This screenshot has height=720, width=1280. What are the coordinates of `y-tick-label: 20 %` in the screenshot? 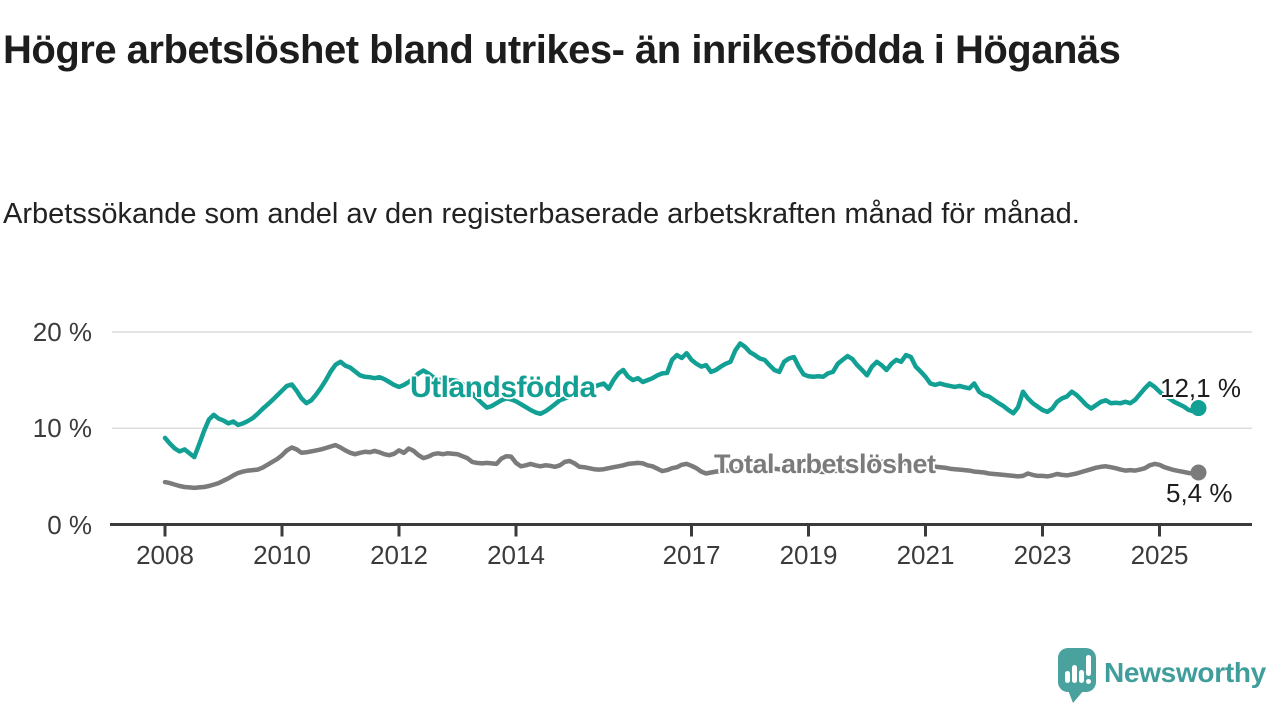 It's located at (62, 332).